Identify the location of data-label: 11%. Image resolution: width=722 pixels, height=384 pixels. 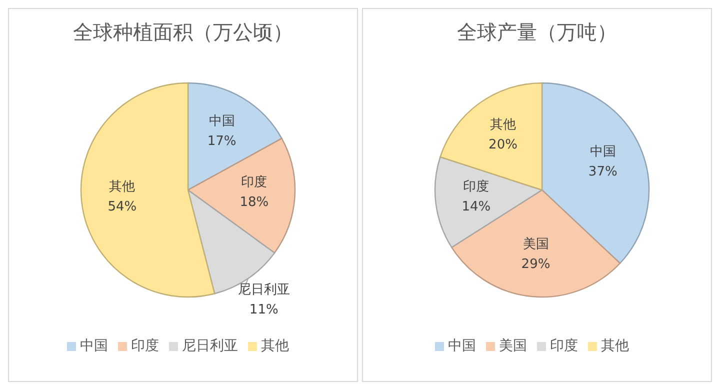
(263, 310).